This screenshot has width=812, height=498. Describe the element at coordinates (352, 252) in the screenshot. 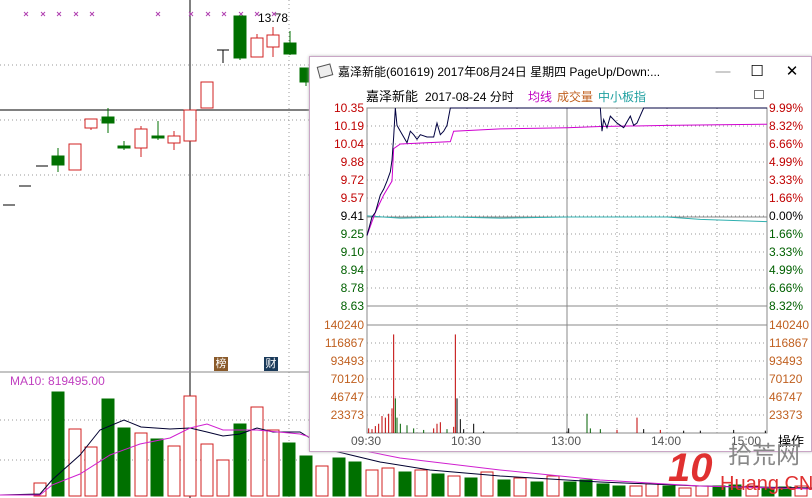

I see `price-axis-label: 9.10` at that location.